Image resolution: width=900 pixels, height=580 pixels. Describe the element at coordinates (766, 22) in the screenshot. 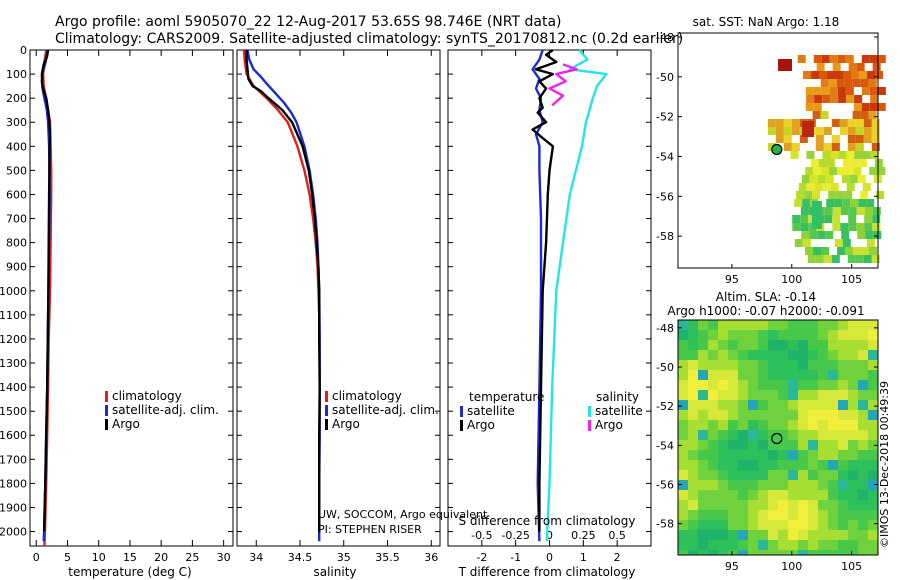

I see `sst-map-title: sat. SST: NaN Argo: 1.18` at that location.